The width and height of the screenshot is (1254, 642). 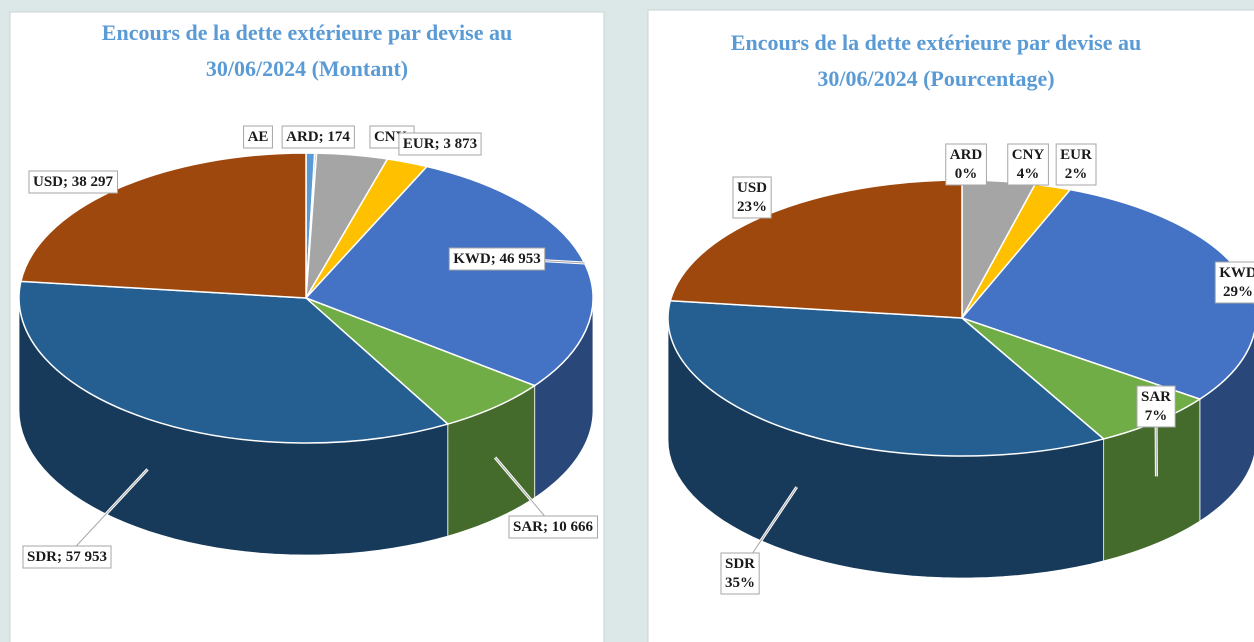 What do you see at coordinates (1028, 155) in the screenshot?
I see `category-label: CNY` at bounding box center [1028, 155].